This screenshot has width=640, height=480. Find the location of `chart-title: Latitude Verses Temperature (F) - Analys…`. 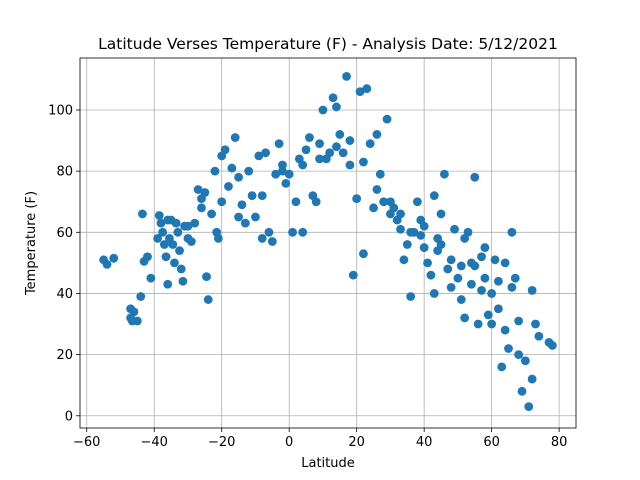

chart-title: Latitude Verses Temperature (F) - Analys… is located at coordinates (328, 44).